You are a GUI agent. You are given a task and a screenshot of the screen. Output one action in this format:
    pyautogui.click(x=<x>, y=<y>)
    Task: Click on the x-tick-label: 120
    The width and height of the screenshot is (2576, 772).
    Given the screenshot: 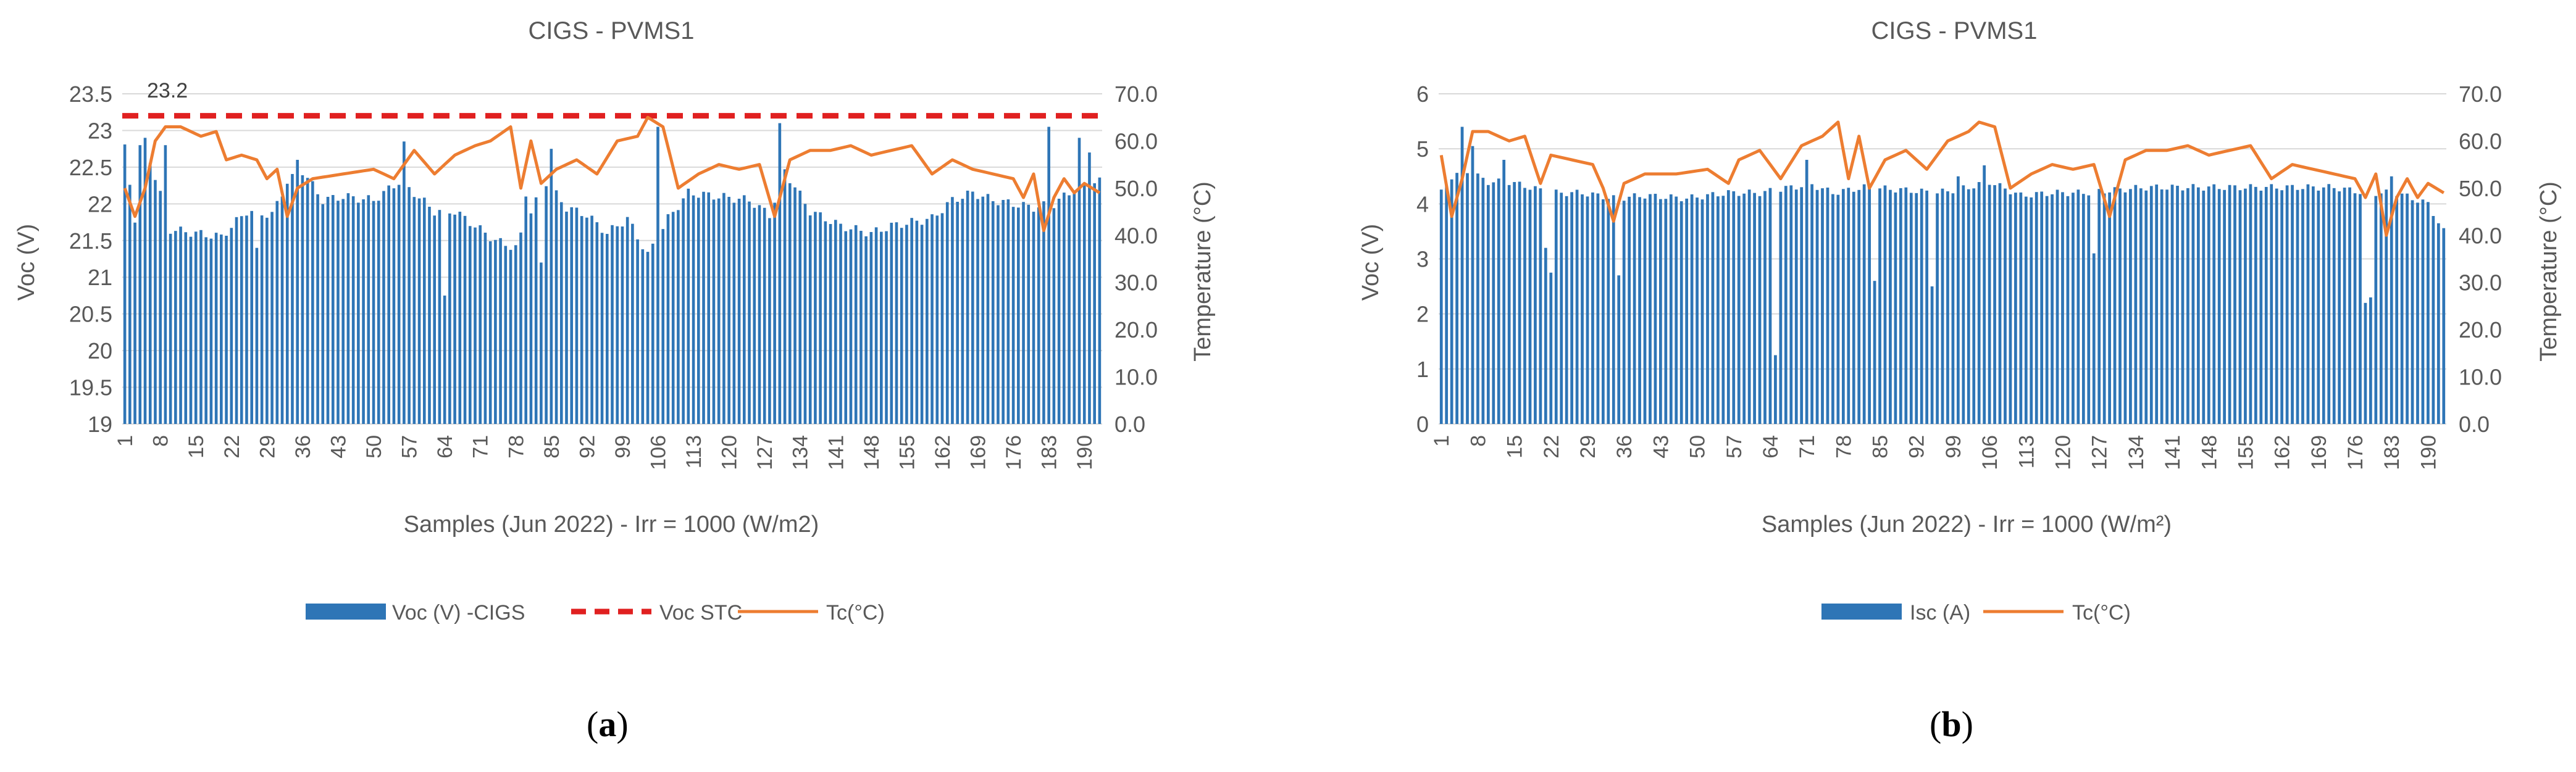 What is the action you would take?
    pyautogui.click(x=2063, y=452)
    